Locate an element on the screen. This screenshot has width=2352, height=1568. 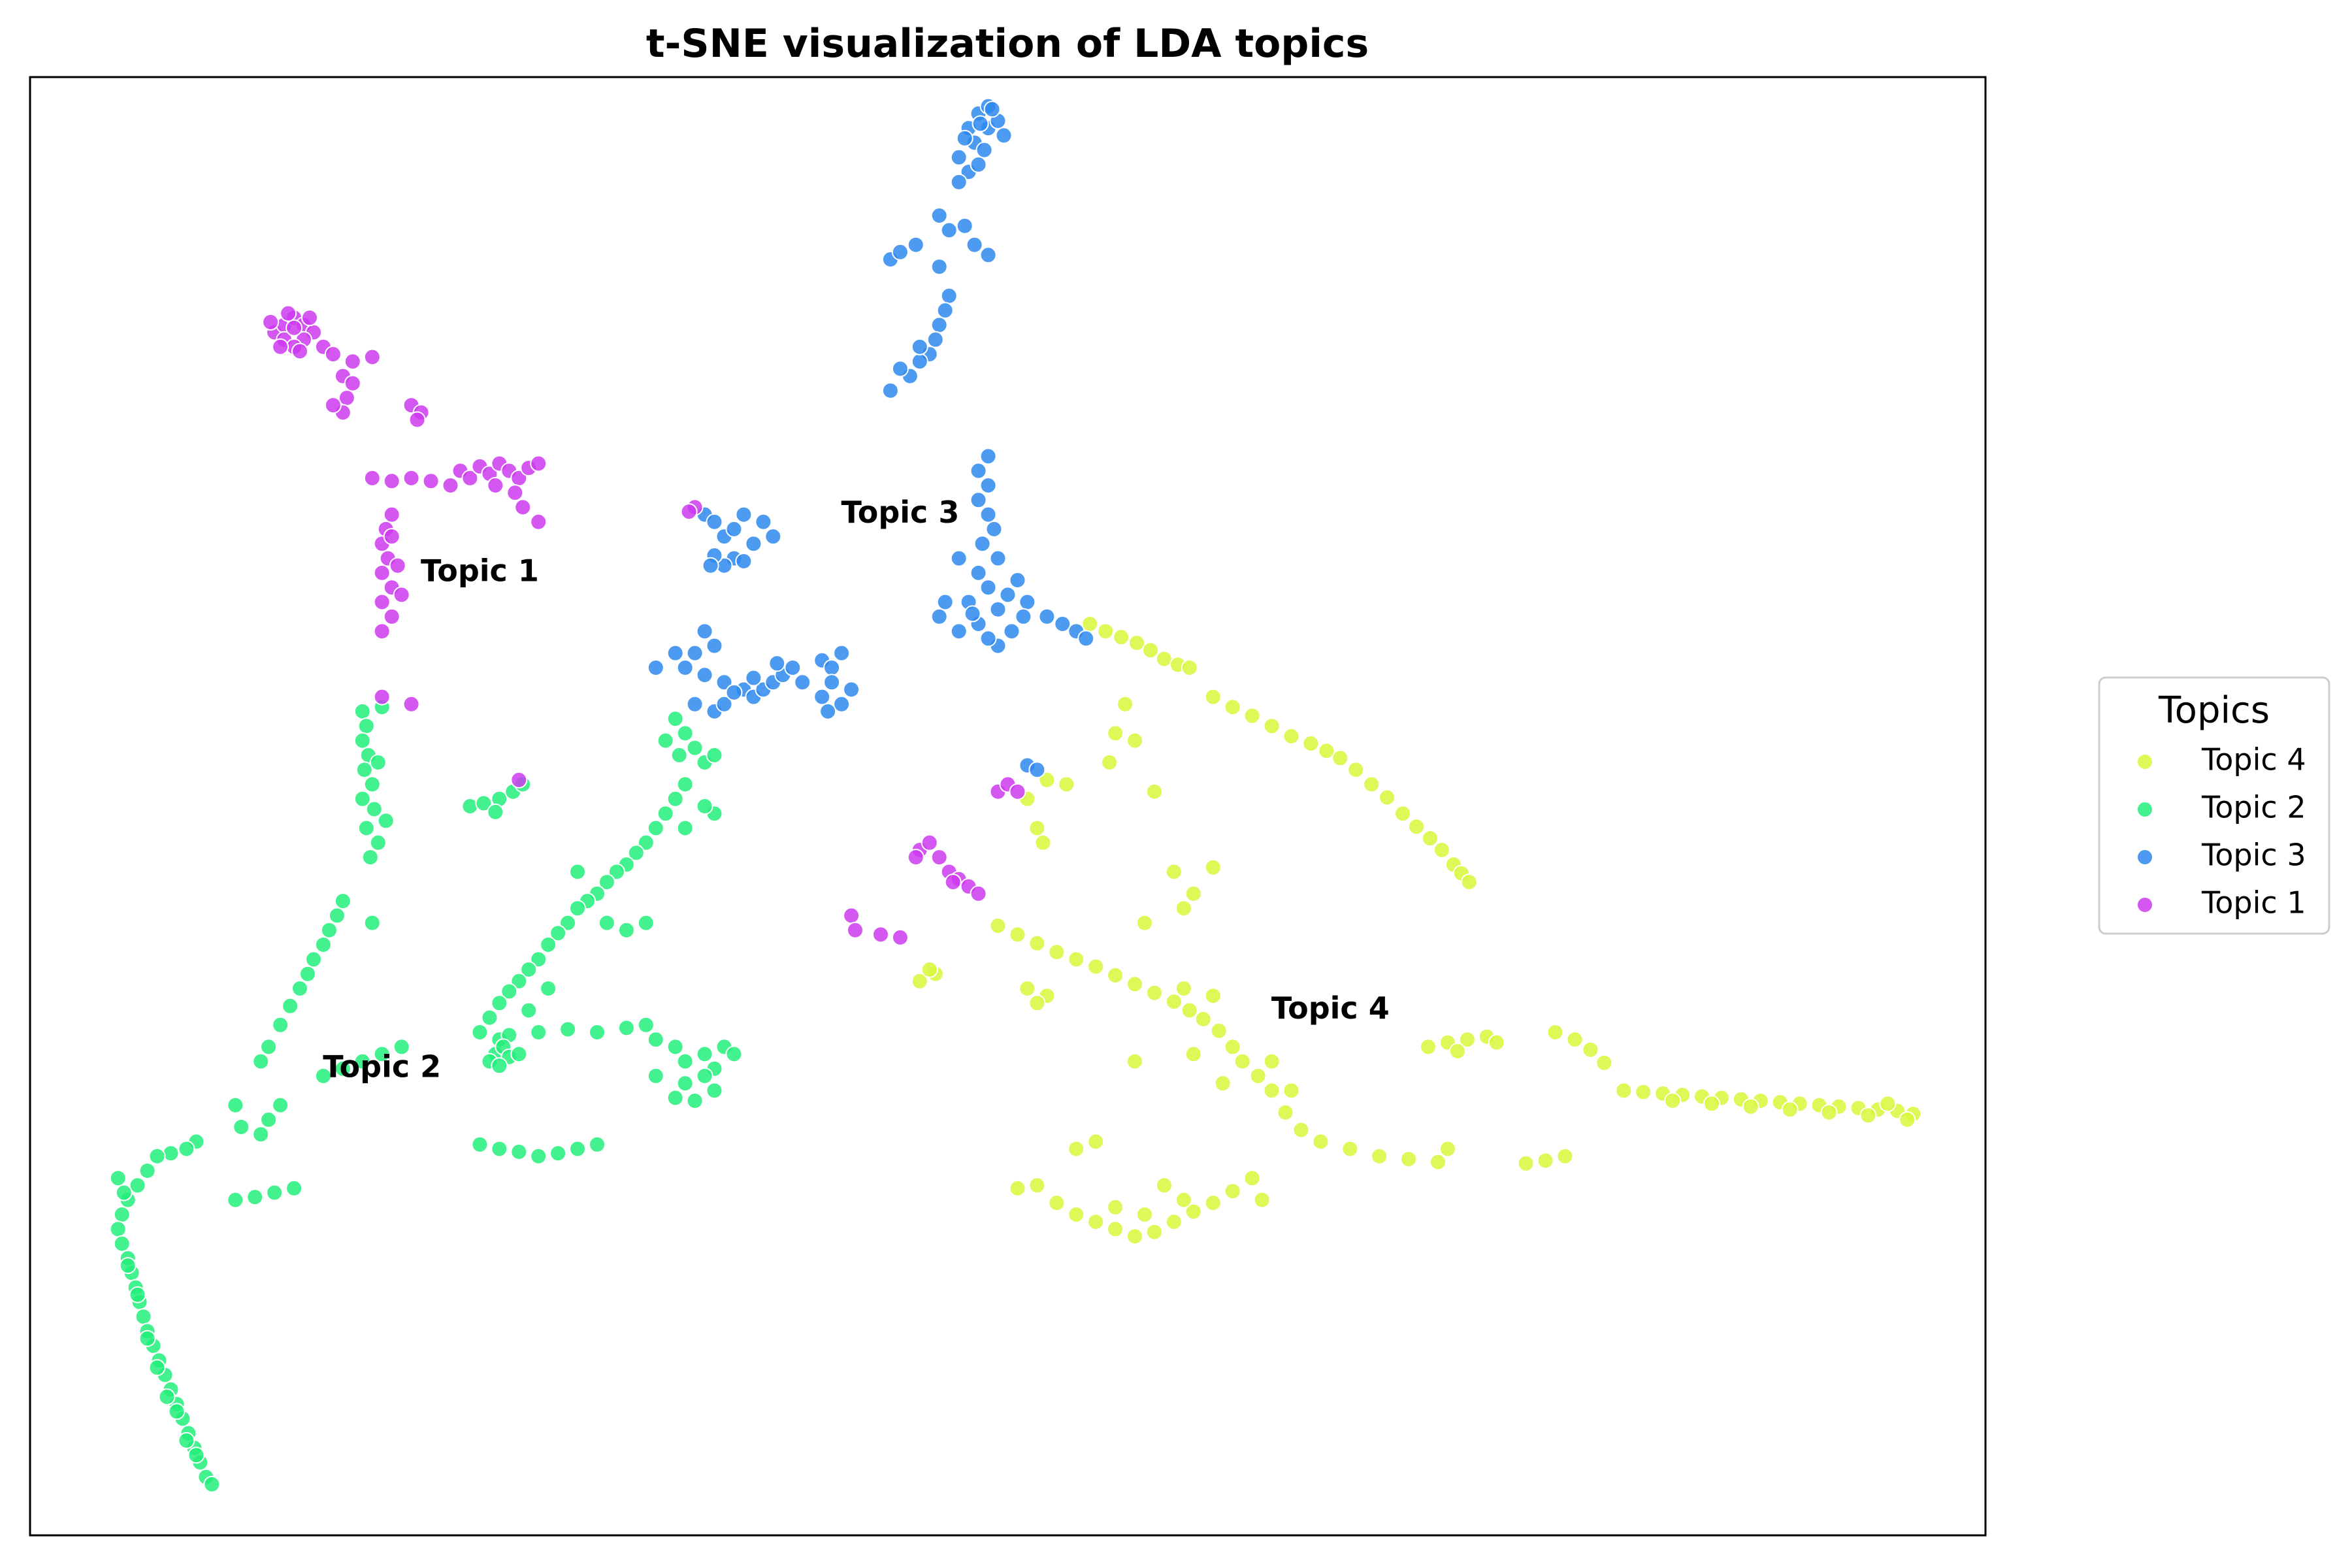
legend-title: Topics is located at coordinates (2214, 710).